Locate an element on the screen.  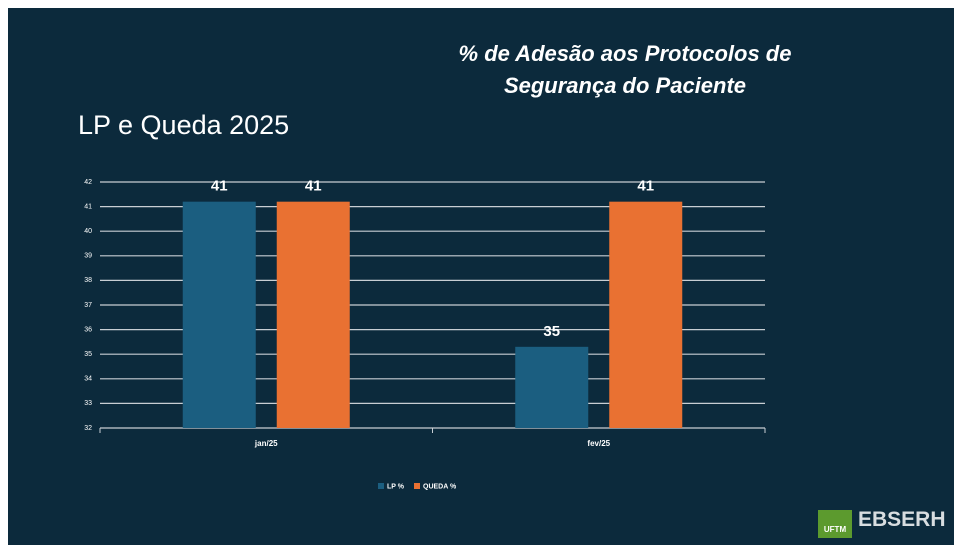
logo-uftm: UFTM is located at coordinates (835, 524).